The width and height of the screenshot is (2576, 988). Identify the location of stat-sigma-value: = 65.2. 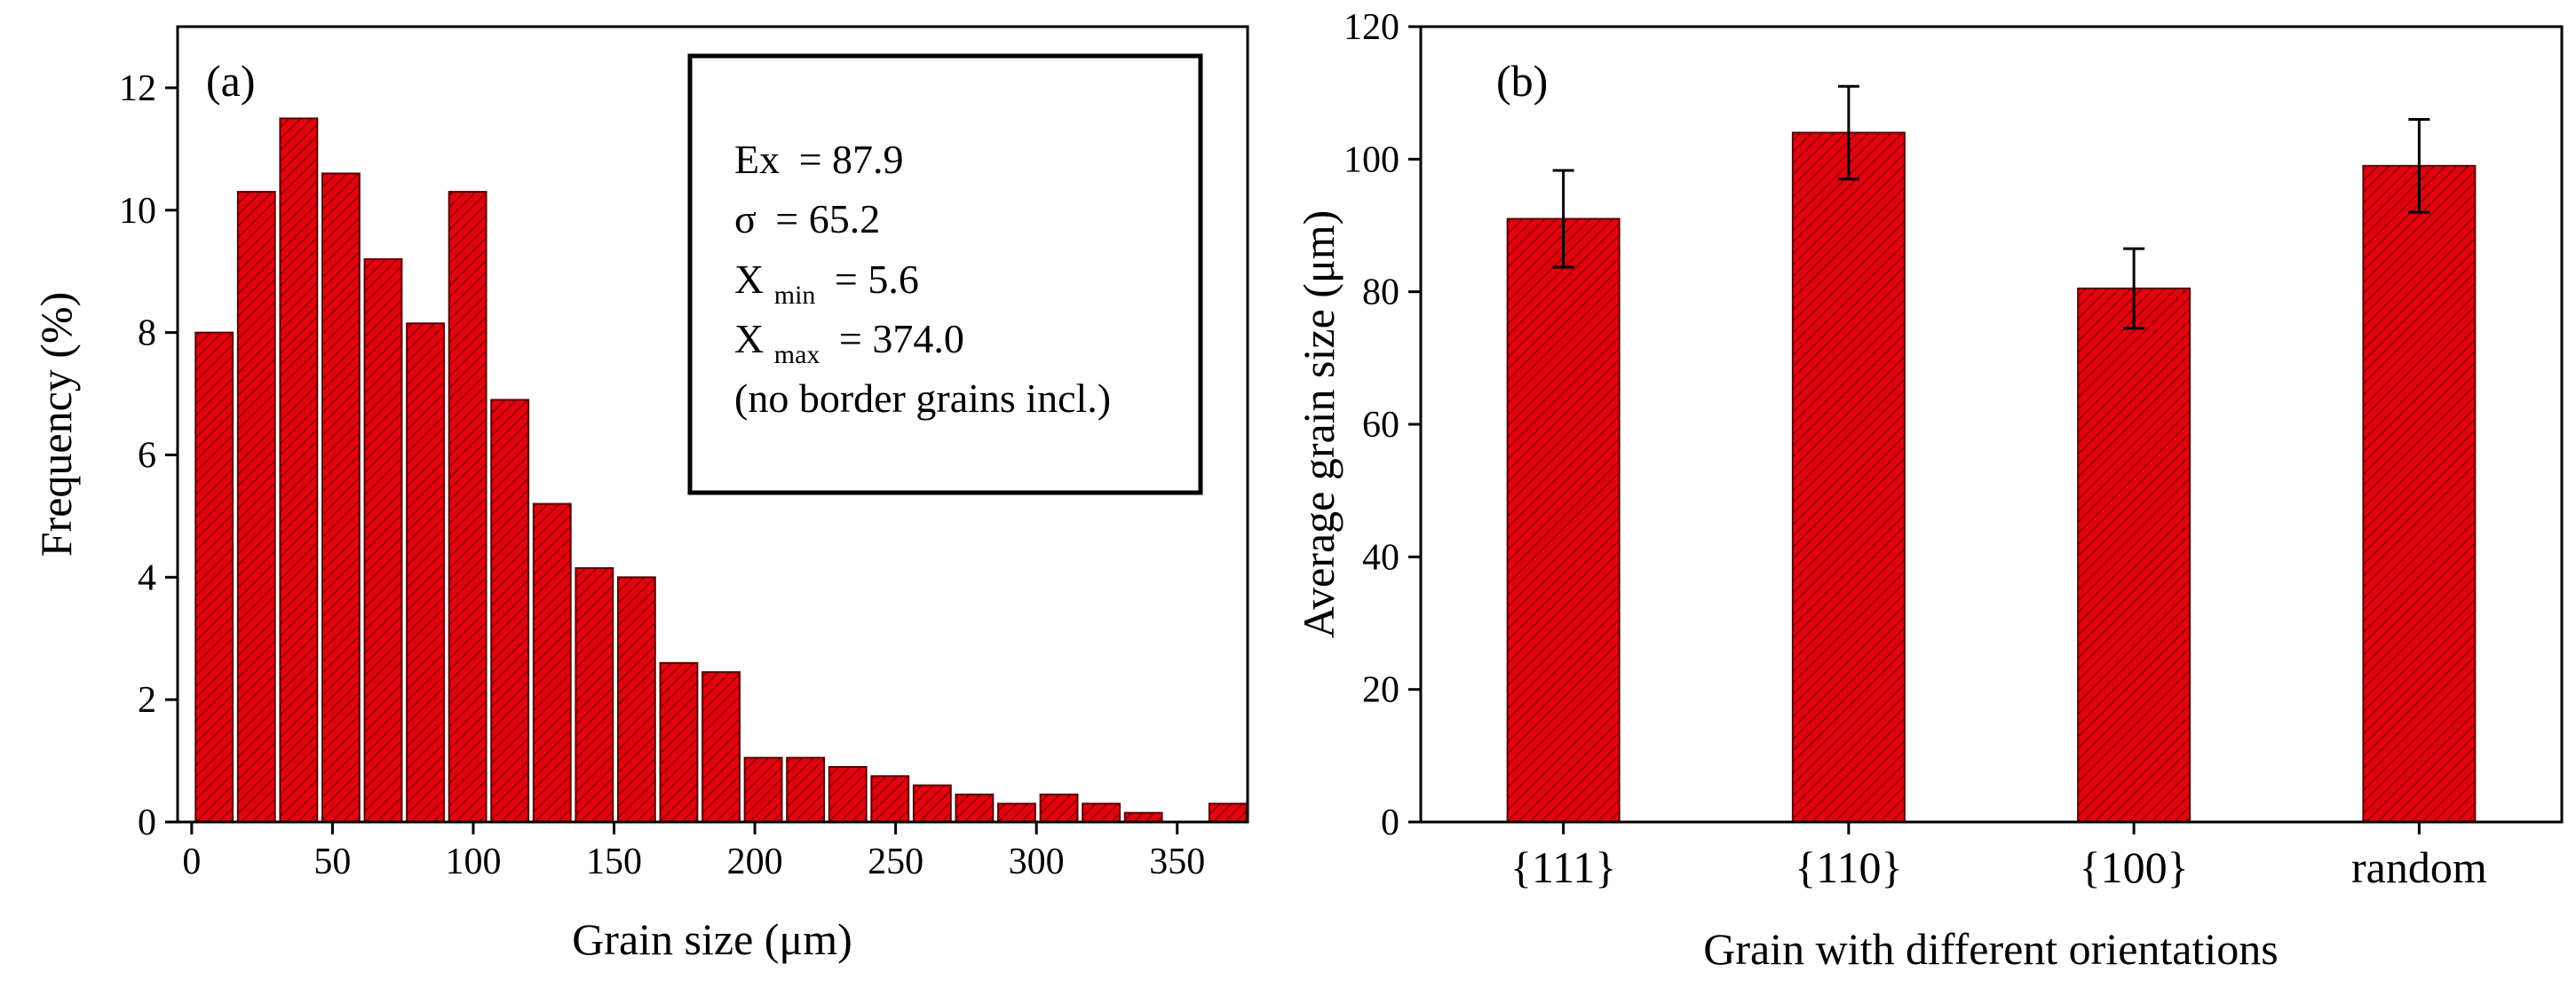
(828, 218).